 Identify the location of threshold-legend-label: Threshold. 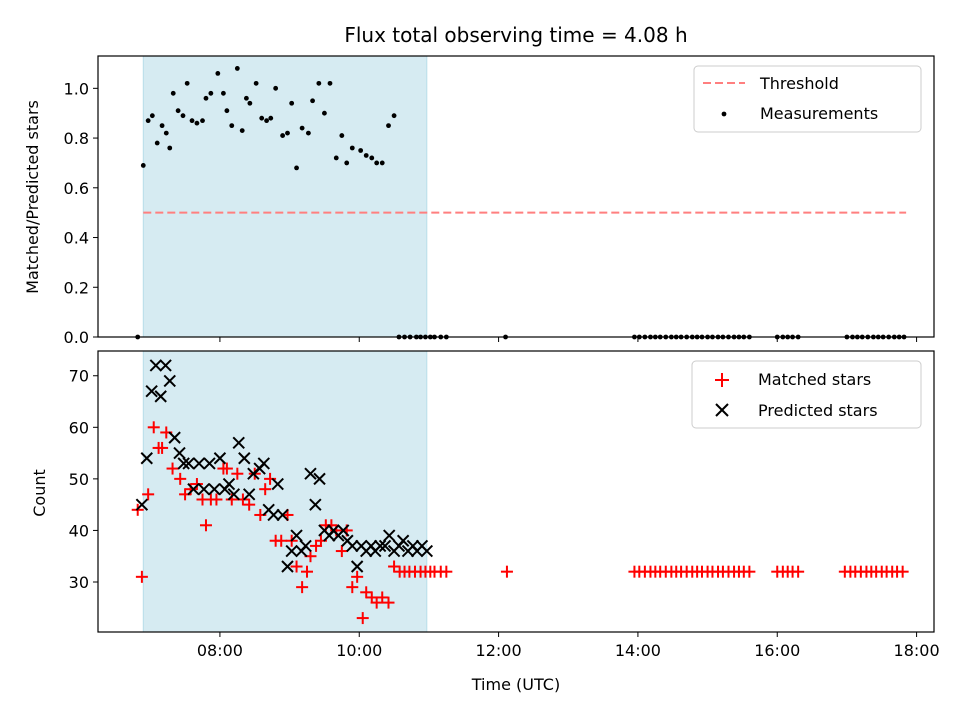
(799, 83).